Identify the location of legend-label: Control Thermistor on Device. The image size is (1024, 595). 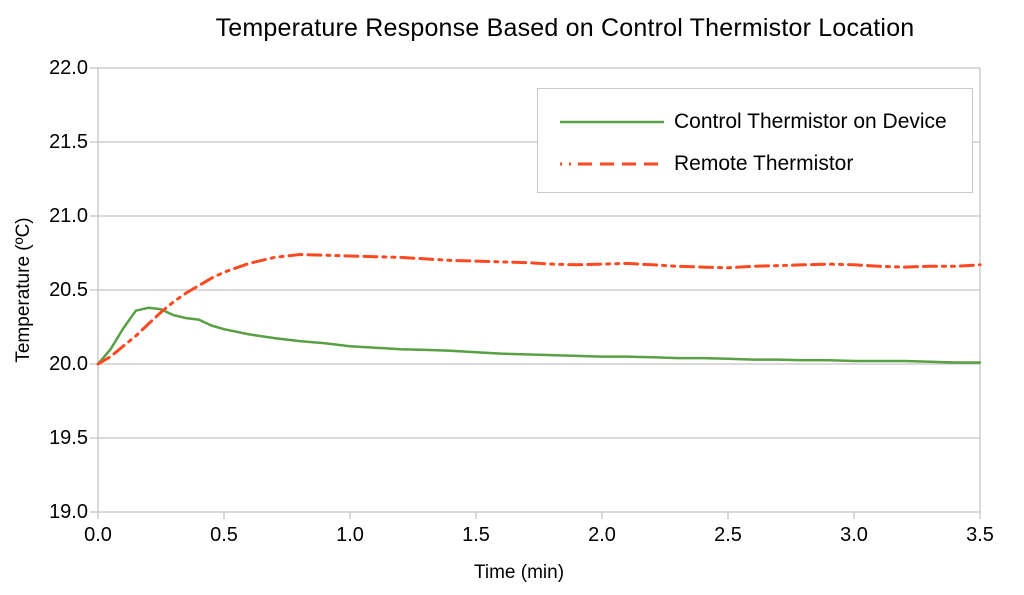
(810, 121).